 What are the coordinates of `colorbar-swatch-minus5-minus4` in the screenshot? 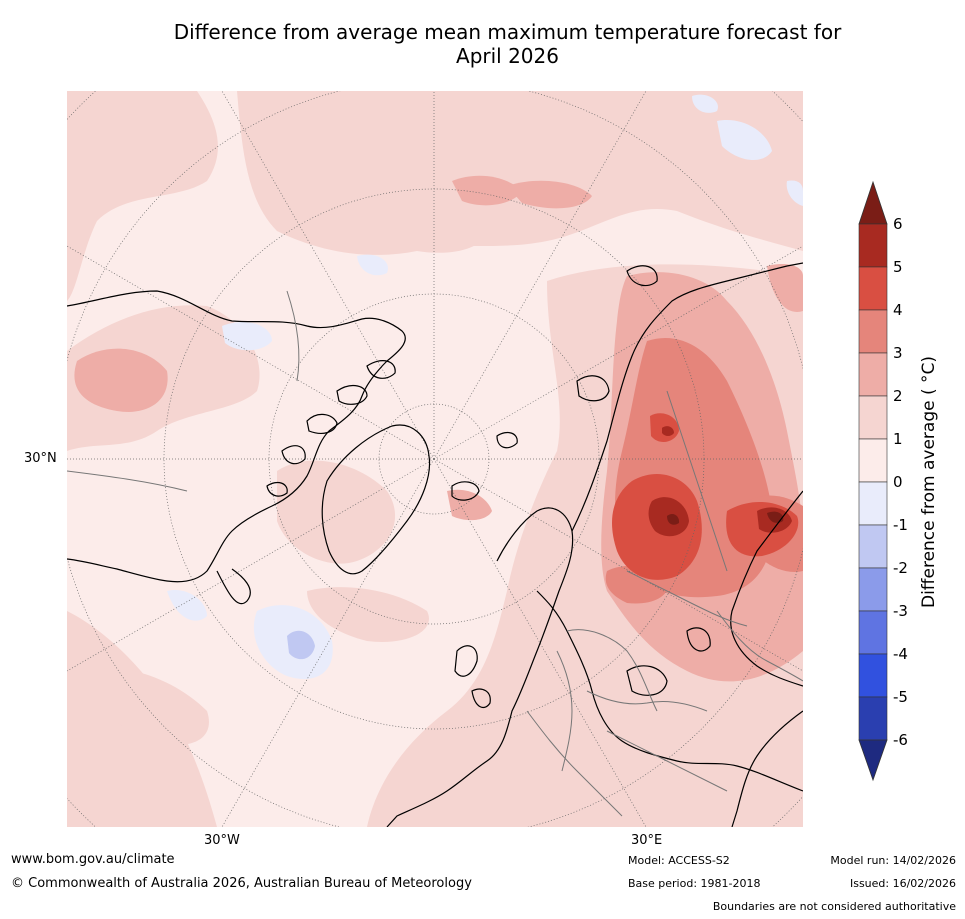 It's located at (873, 675).